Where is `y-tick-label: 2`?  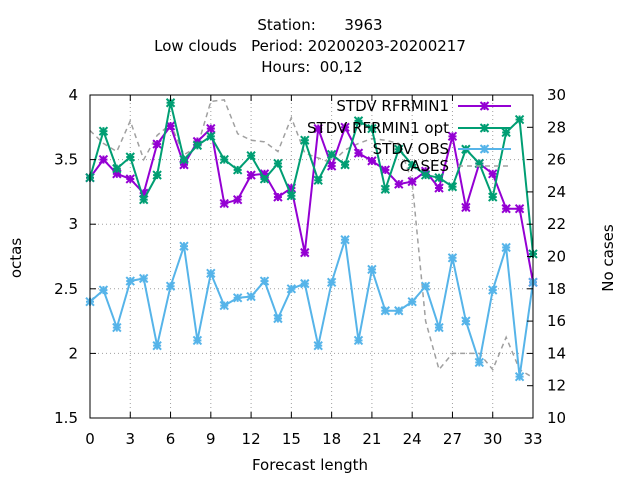 y-tick-label: 2 is located at coordinates (73, 353).